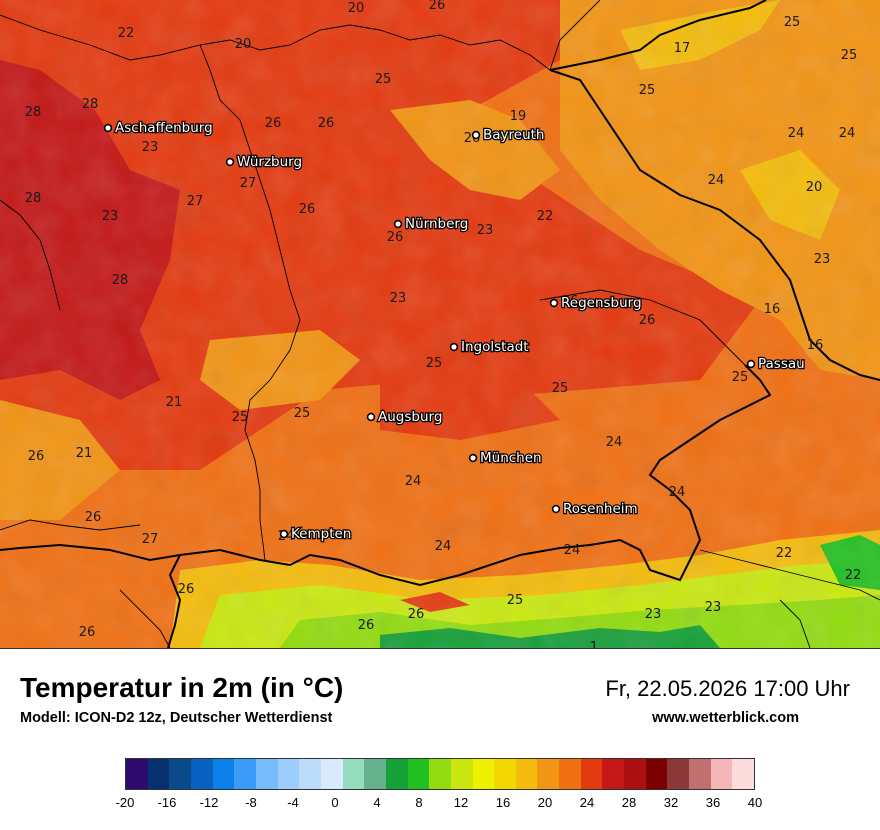 The image size is (880, 830). What do you see at coordinates (518, 116) in the screenshot?
I see `temperature-value: 19` at bounding box center [518, 116].